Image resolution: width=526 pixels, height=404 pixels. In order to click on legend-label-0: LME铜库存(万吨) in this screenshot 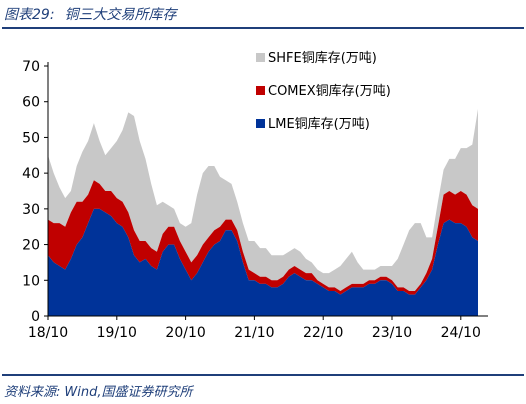, I will do `click(319, 124)`.